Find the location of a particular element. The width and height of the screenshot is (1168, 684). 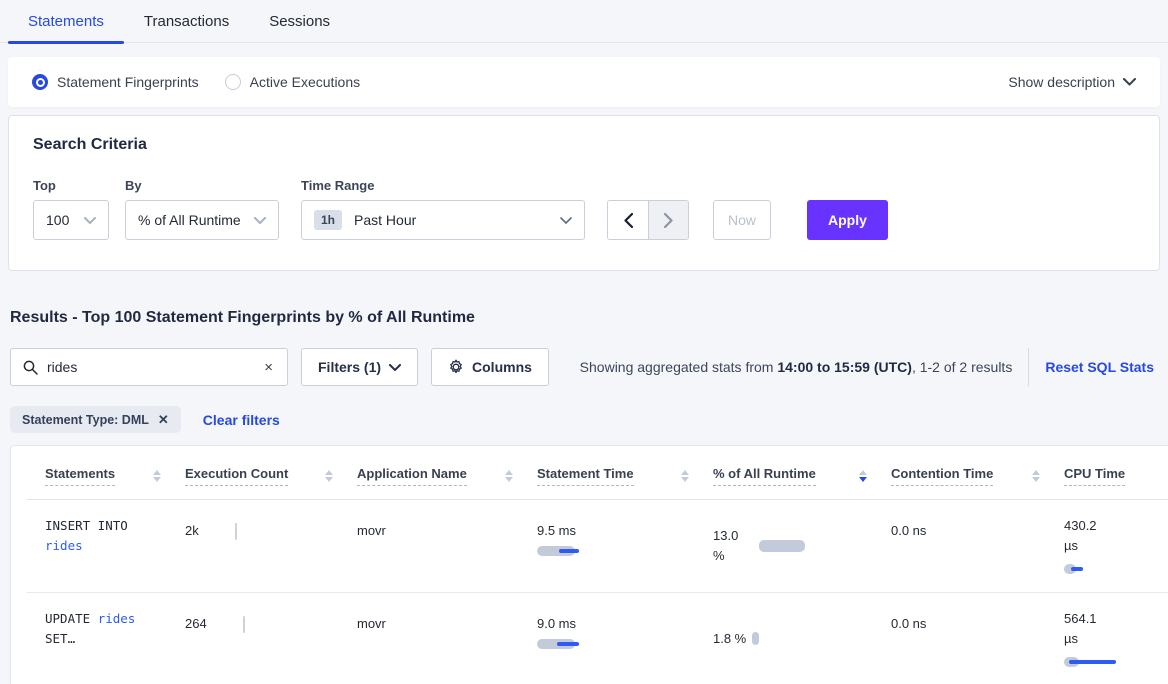

radio-active-executions: Active Executions is located at coordinates (292, 82).